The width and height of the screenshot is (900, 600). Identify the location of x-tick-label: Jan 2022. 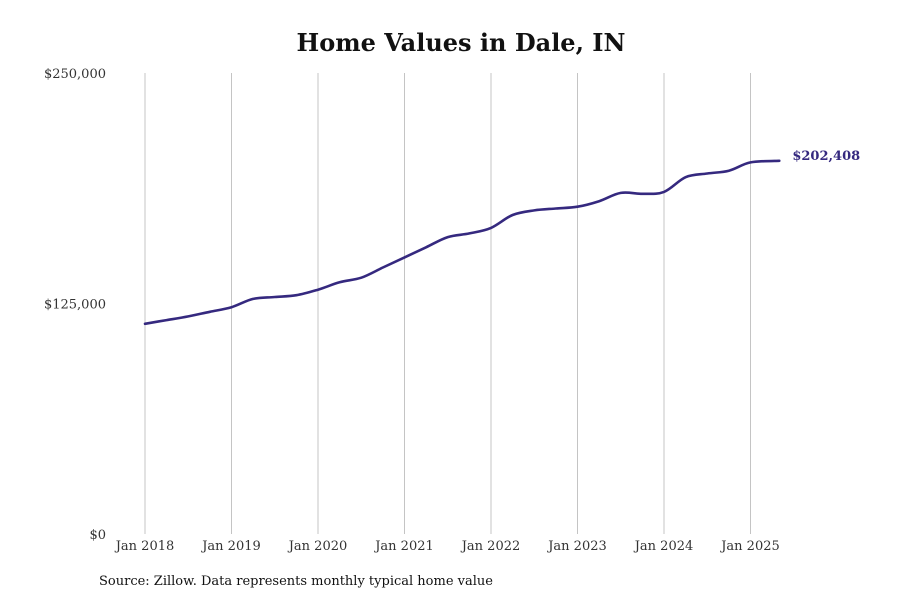
(490, 546).